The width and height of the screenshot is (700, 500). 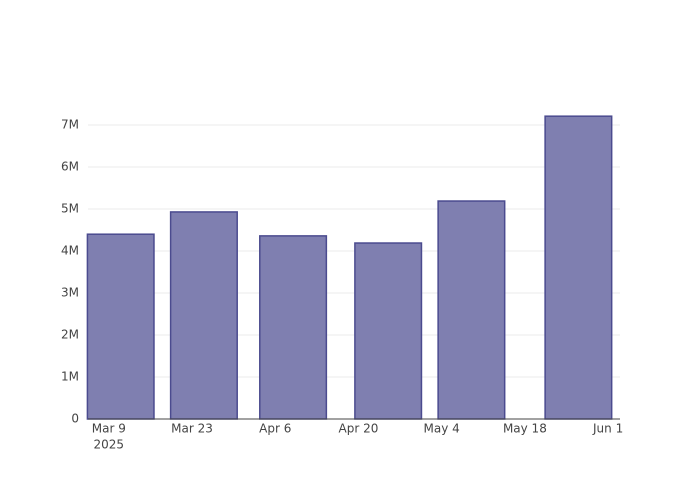 I want to click on y-tick-label: 6M, so click(x=70, y=167).